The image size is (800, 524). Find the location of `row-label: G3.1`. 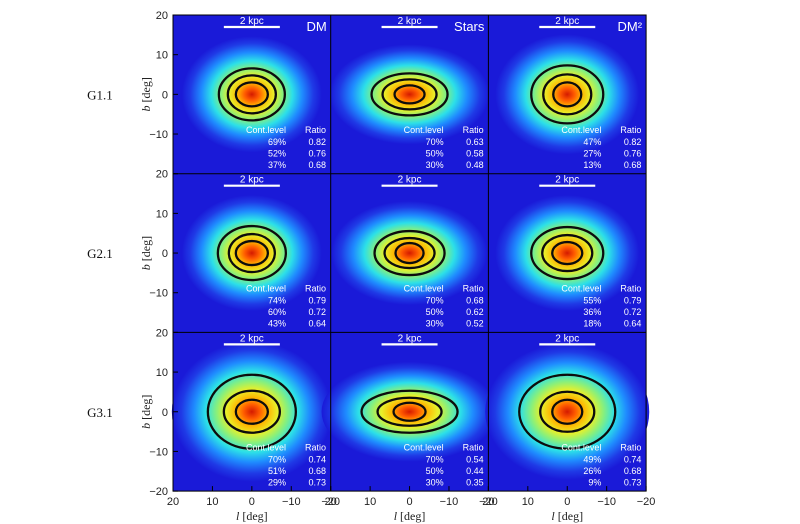

row-label: G3.1 is located at coordinates (100, 412).